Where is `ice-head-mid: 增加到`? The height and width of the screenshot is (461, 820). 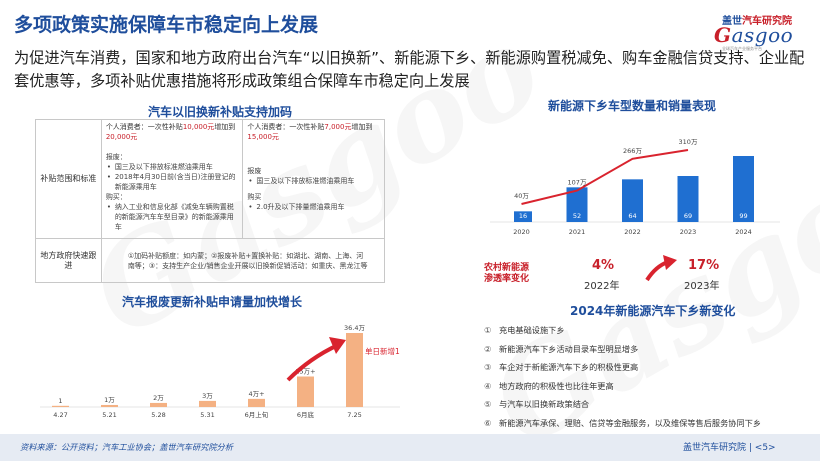
ice-head-mid: 增加到 is located at coordinates (362, 127).